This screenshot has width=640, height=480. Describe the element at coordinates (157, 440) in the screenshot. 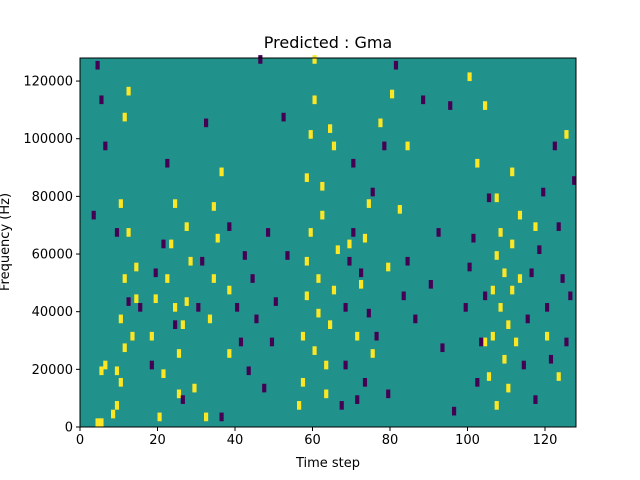

I see `x-tick-label: 20` at that location.